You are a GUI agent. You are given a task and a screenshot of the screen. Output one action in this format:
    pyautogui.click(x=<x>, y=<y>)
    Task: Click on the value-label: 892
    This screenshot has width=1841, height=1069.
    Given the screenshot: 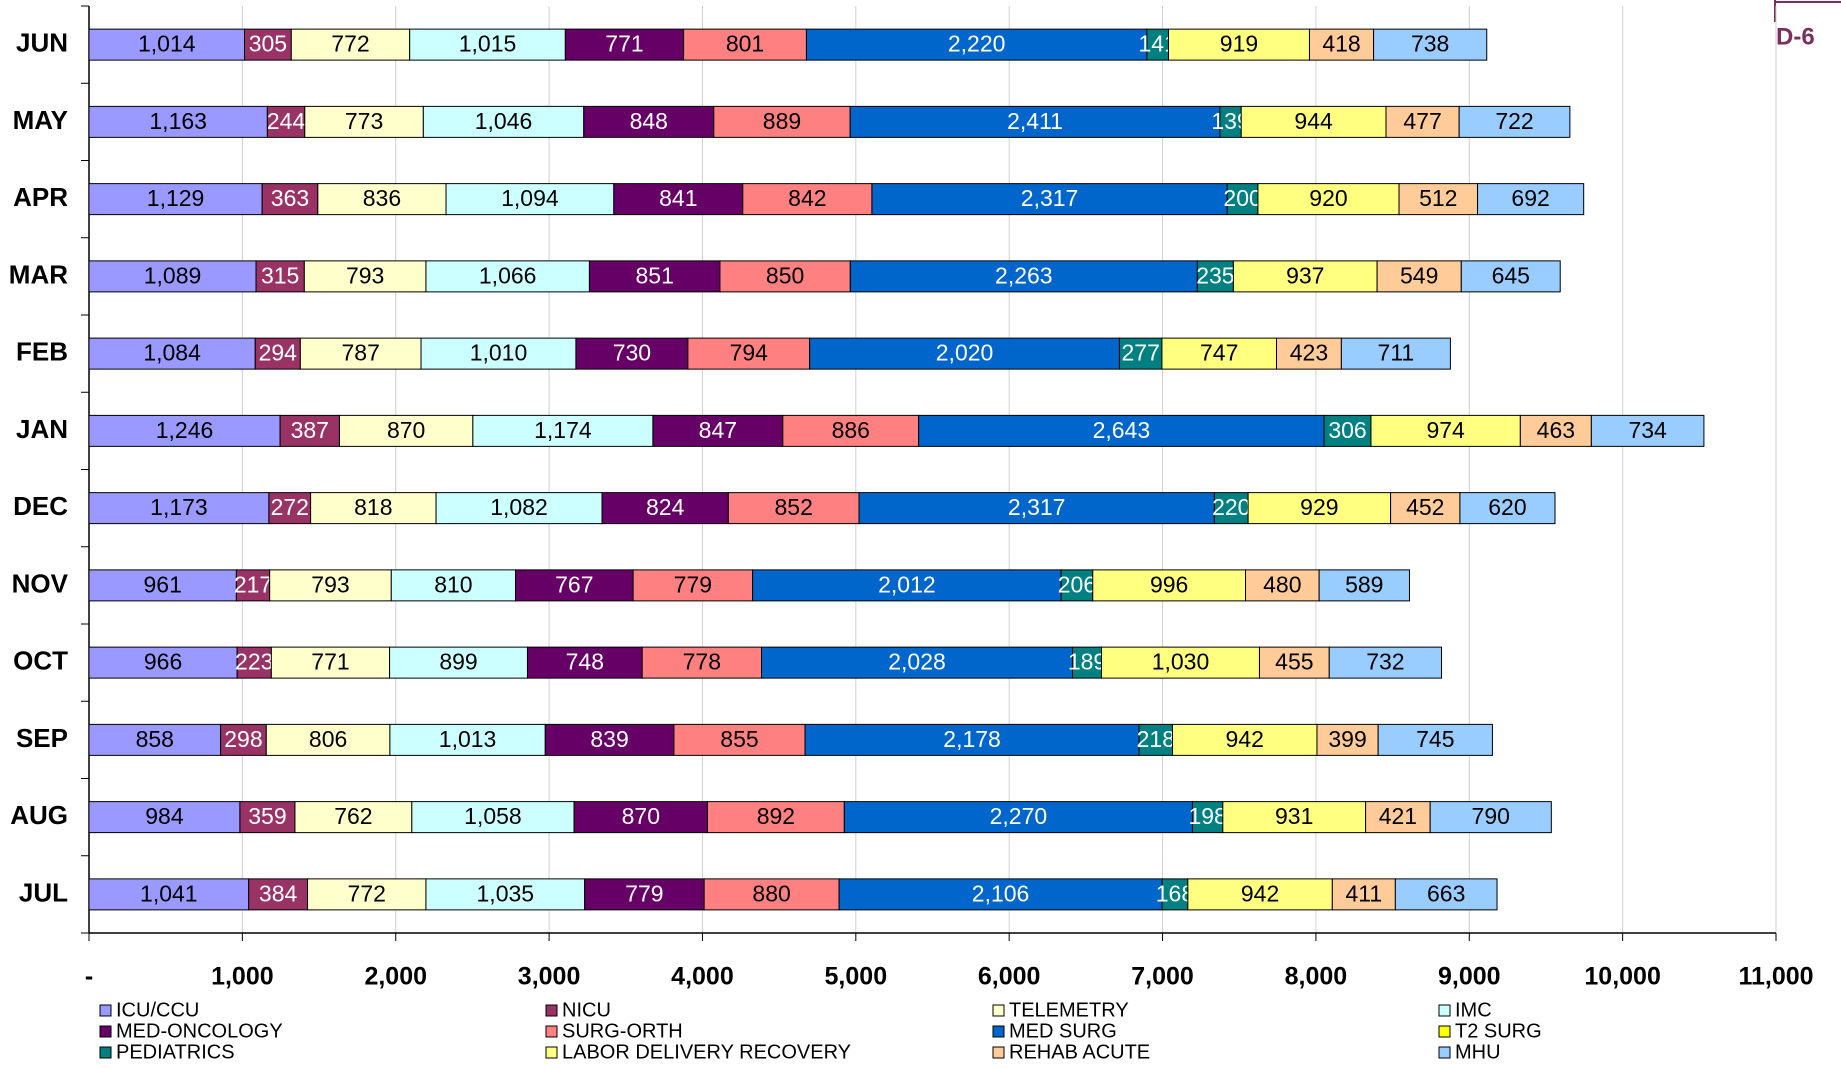 What is the action you would take?
    pyautogui.click(x=776, y=816)
    